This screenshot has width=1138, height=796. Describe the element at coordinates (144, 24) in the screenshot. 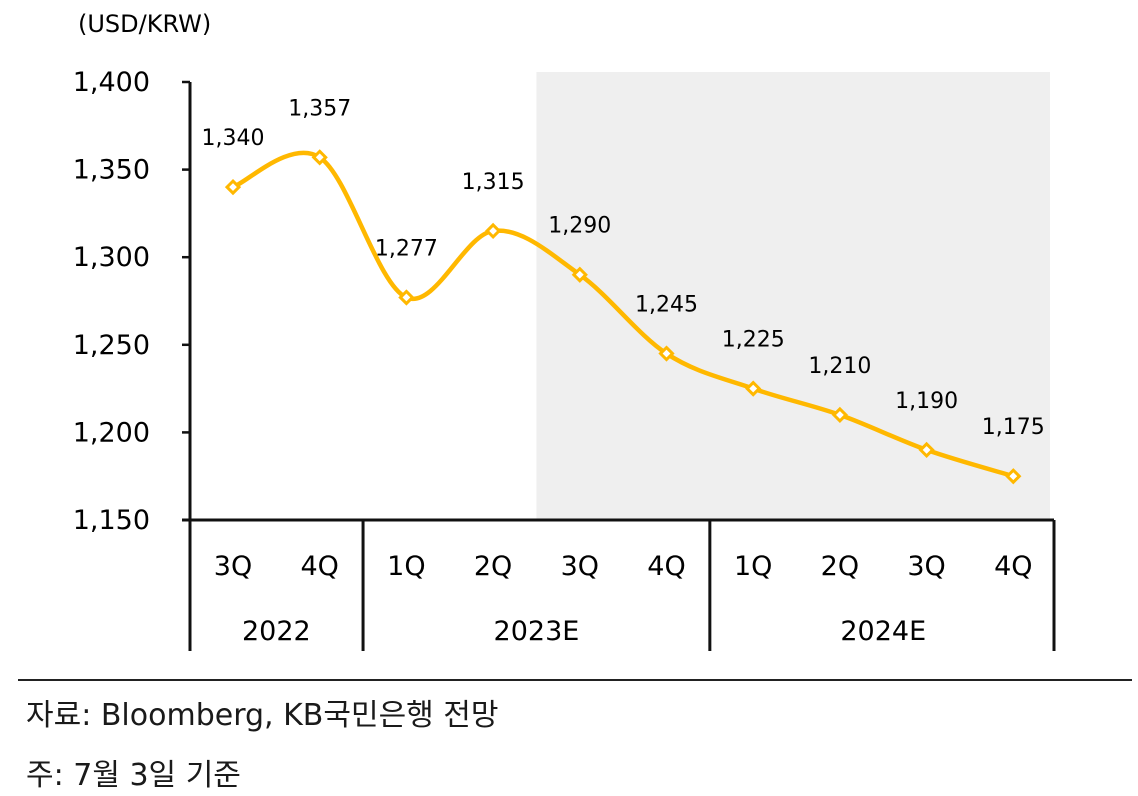

I see `y-axis-unit-label: (USD/KRW)` at that location.